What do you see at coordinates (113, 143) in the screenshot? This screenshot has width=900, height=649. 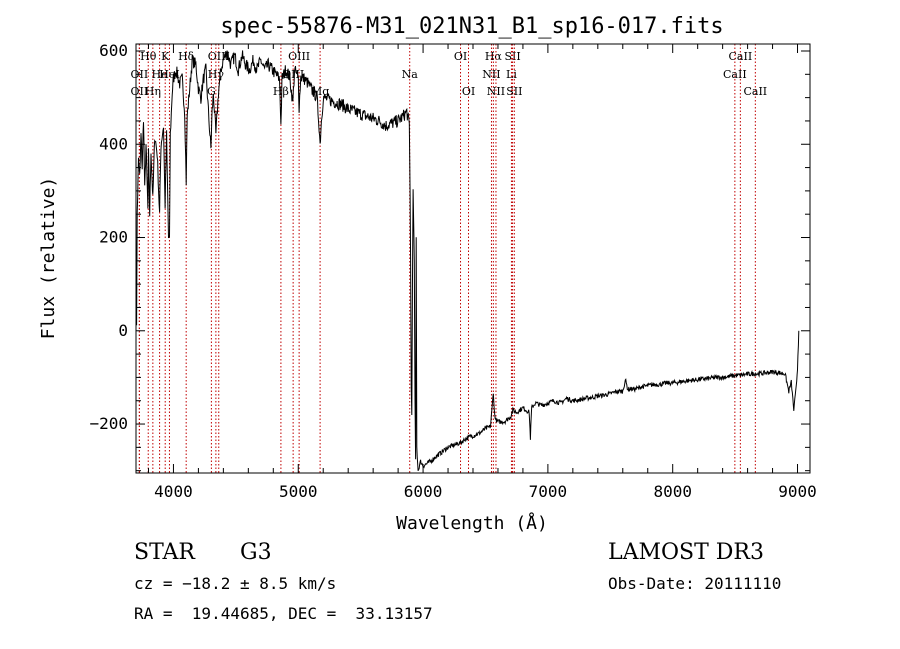 I see `y-tick-label: 400` at bounding box center [113, 143].